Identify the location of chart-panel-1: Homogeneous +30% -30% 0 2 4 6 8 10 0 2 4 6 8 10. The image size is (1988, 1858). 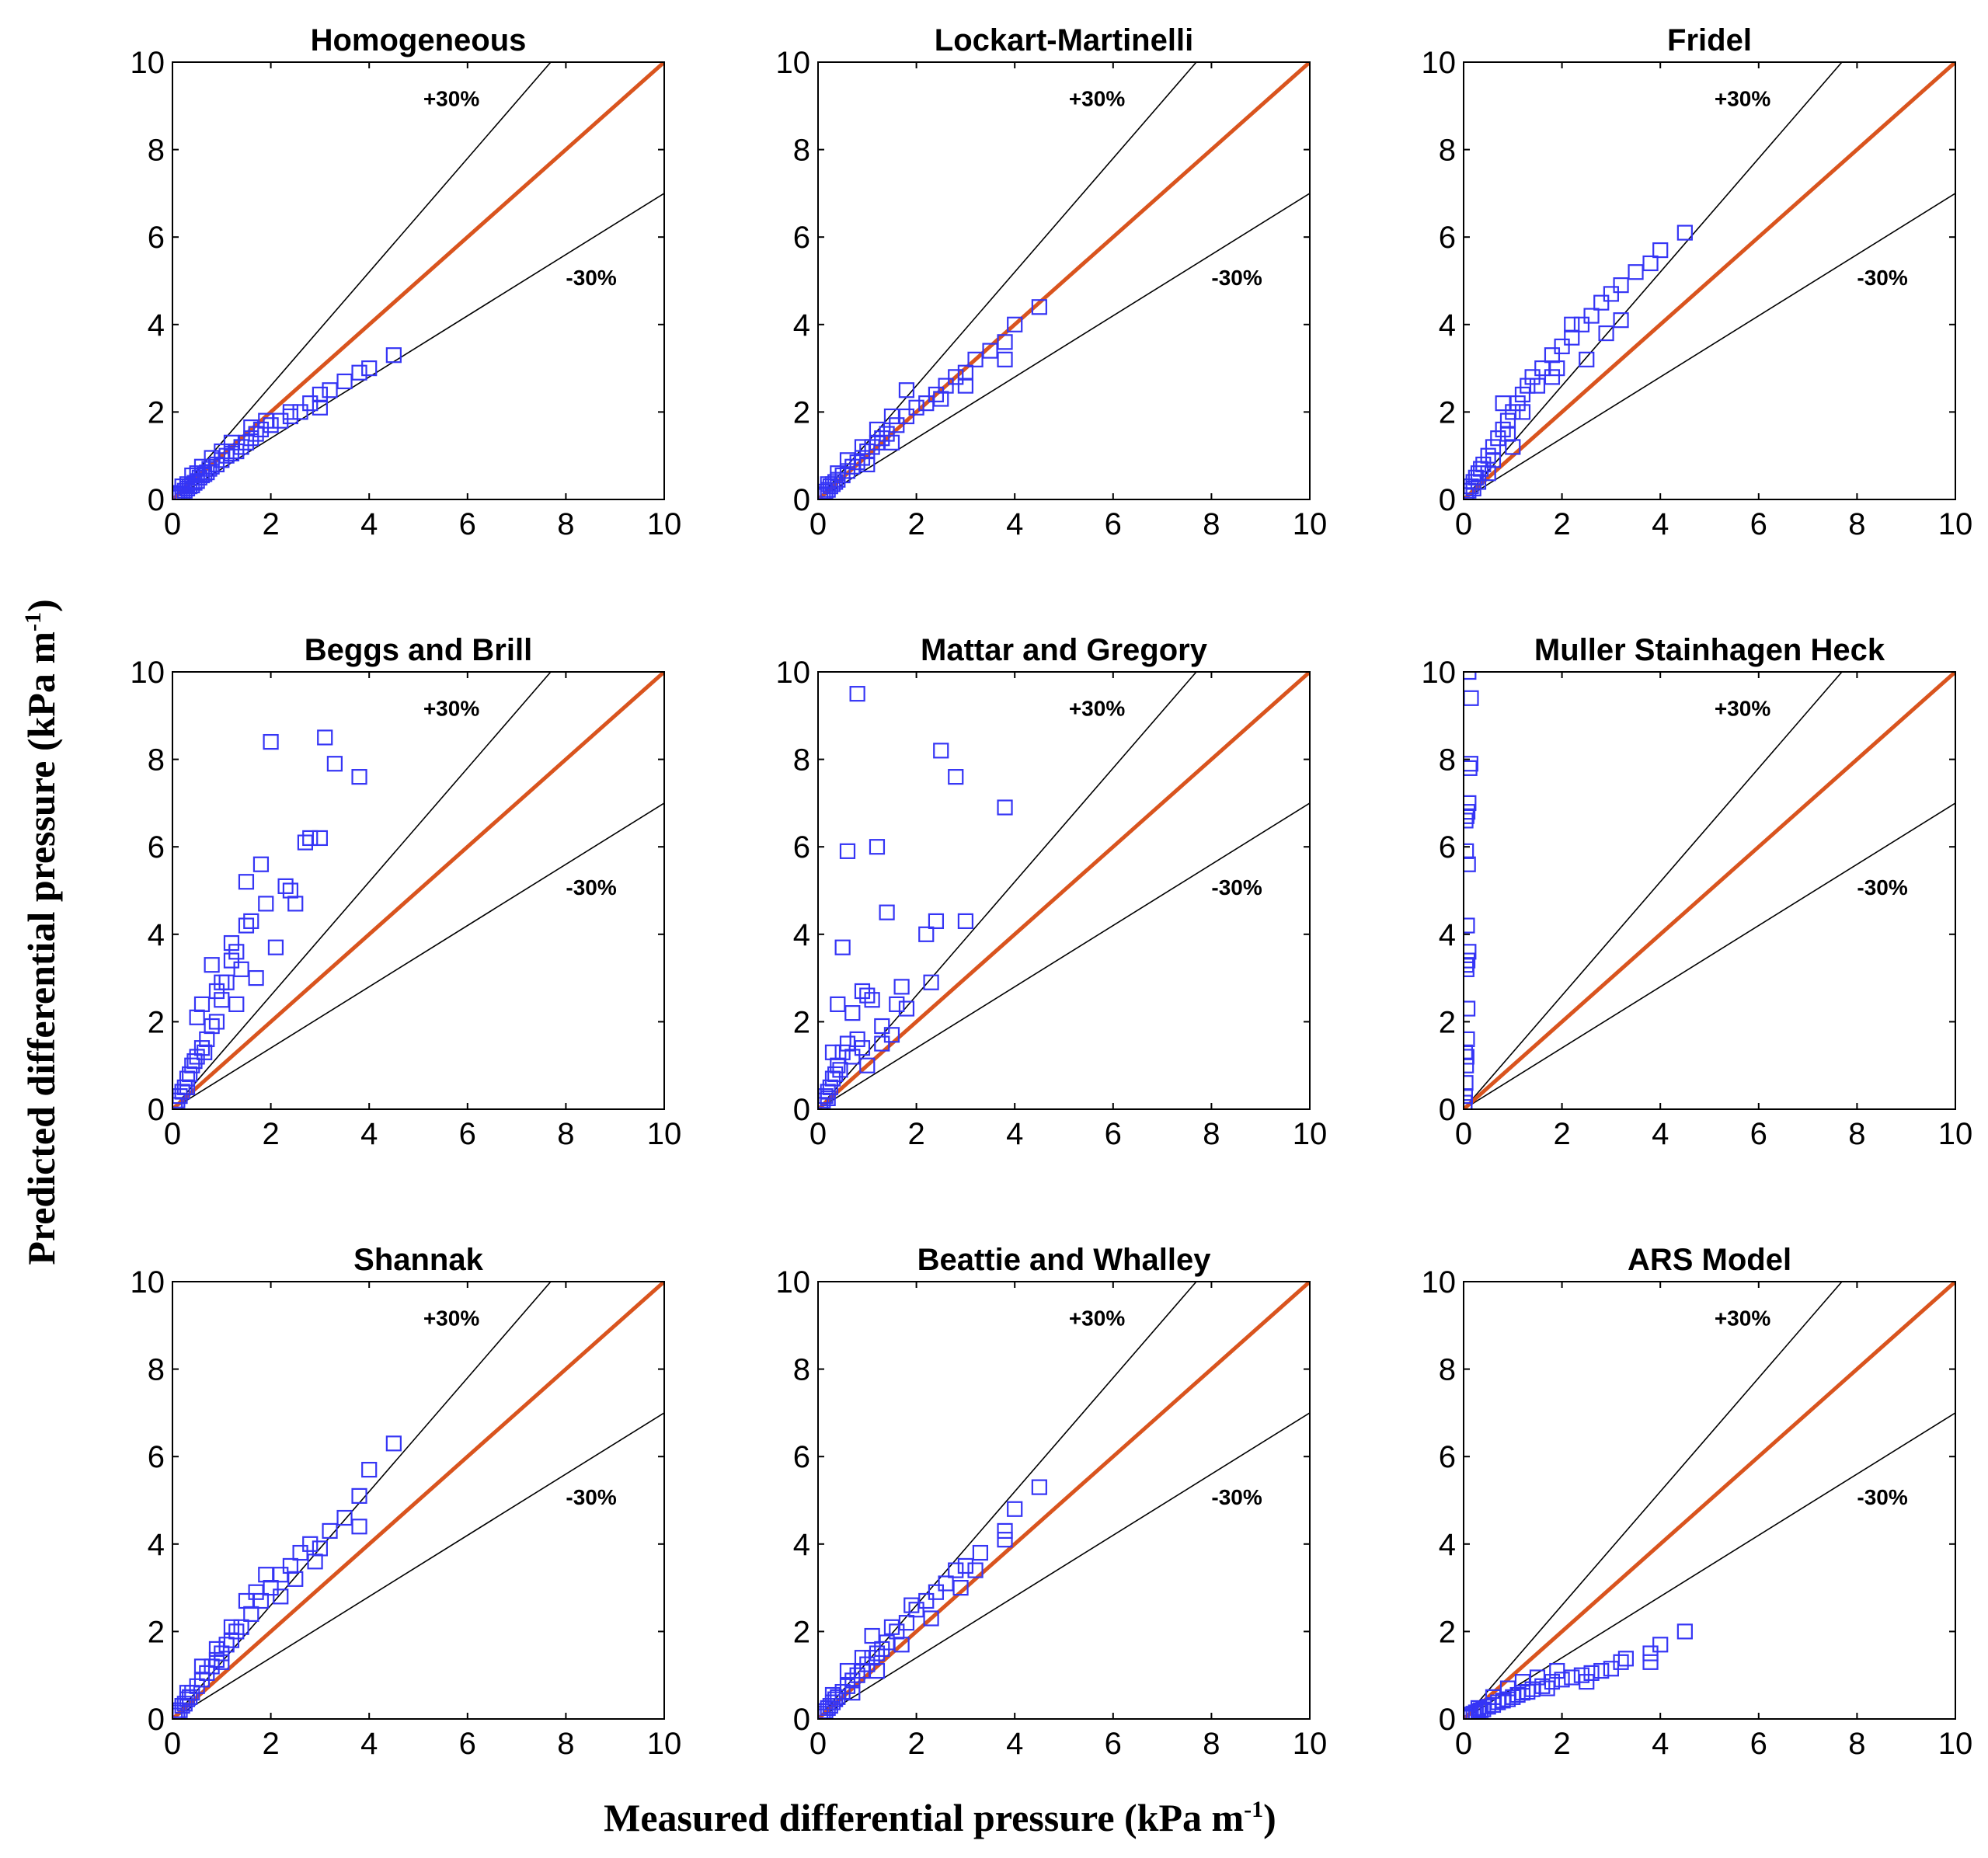
(407, 282).